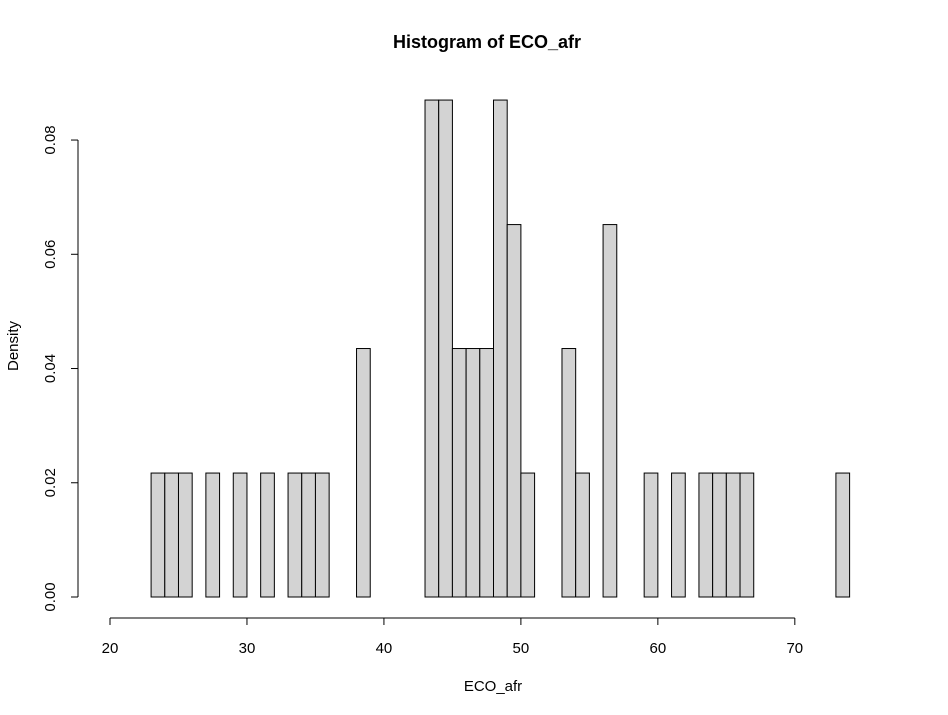 The height and width of the screenshot is (715, 948). I want to click on x-tick-label: 50, so click(521, 648).